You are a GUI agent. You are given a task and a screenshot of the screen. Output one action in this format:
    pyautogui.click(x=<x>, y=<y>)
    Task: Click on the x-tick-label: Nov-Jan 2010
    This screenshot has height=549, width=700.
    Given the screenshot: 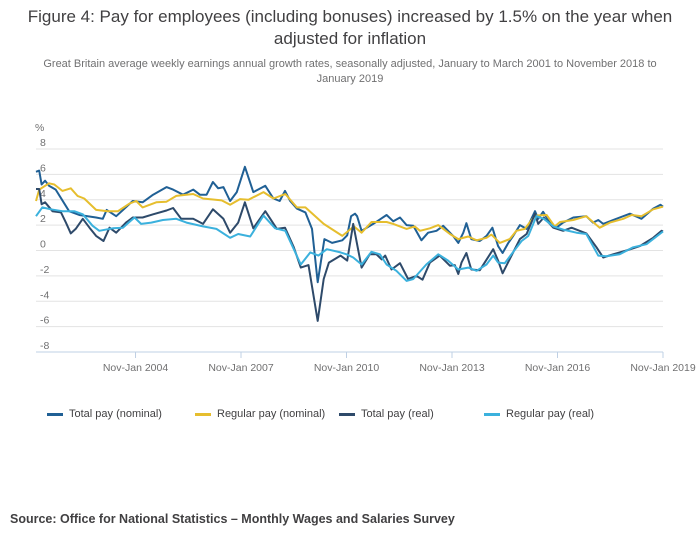 What is the action you would take?
    pyautogui.click(x=347, y=368)
    